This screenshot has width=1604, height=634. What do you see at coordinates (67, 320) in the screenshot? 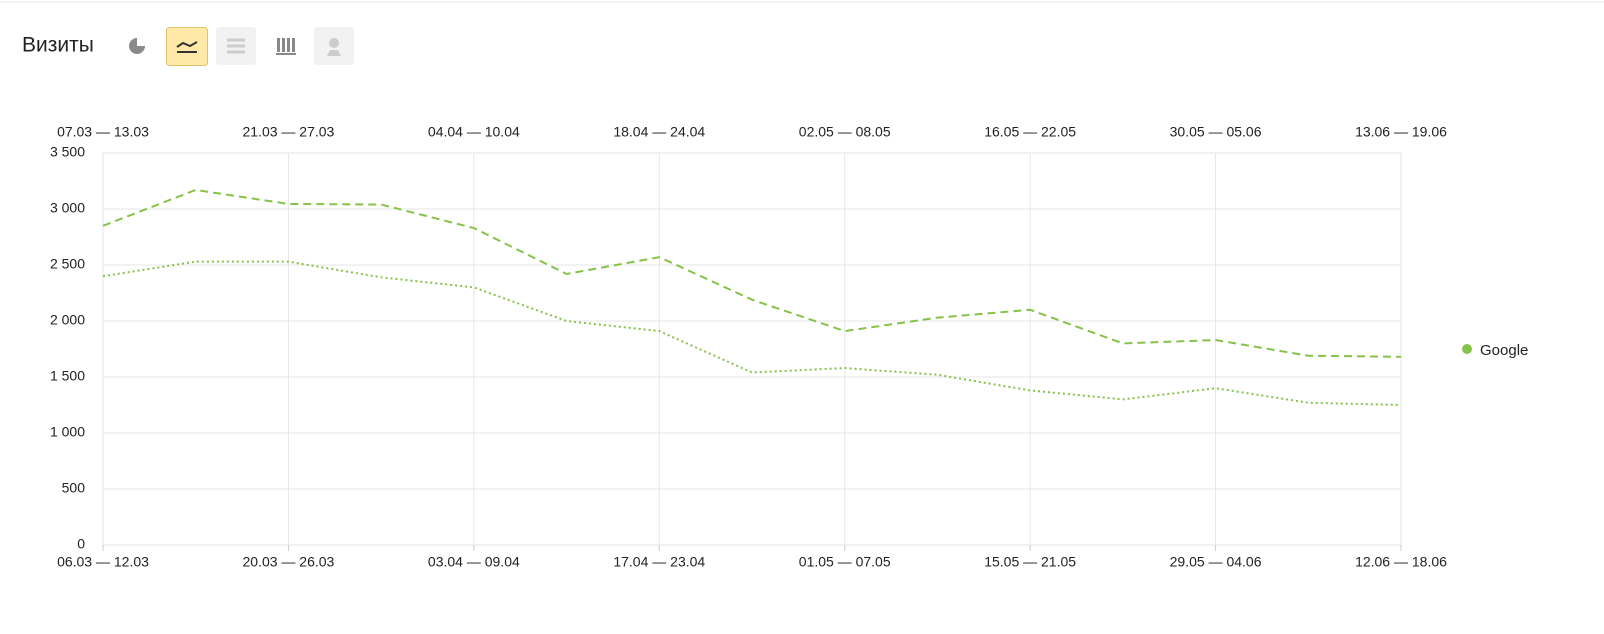
I see `y-tick-label: 2 000` at bounding box center [67, 320].